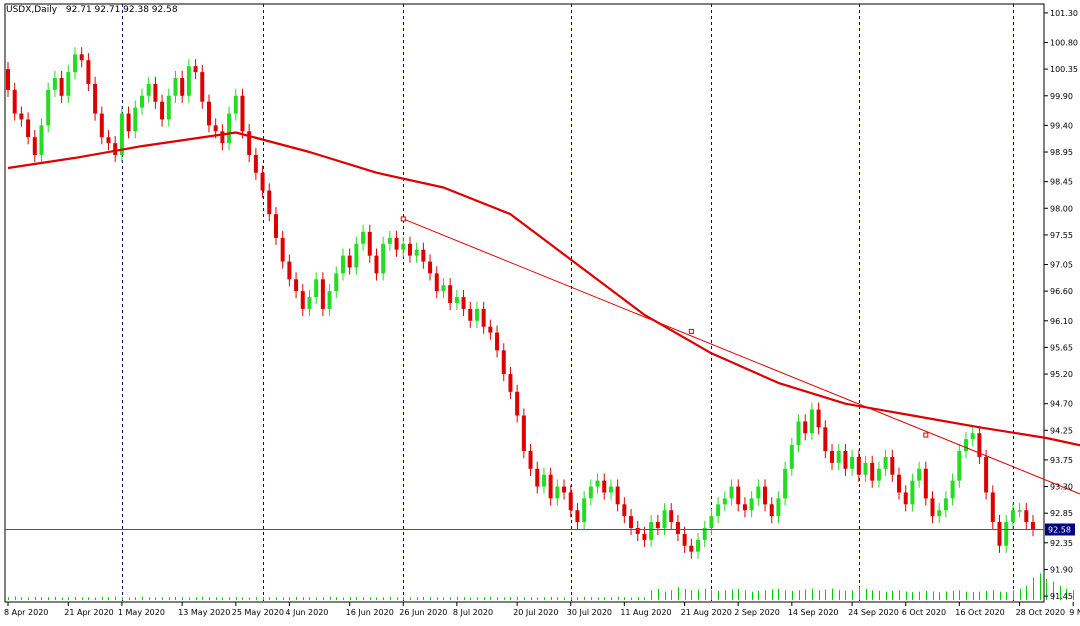  What do you see at coordinates (1074, 612) in the screenshot?
I see `date-tick-label: 9 Nov 2020` at bounding box center [1074, 612].